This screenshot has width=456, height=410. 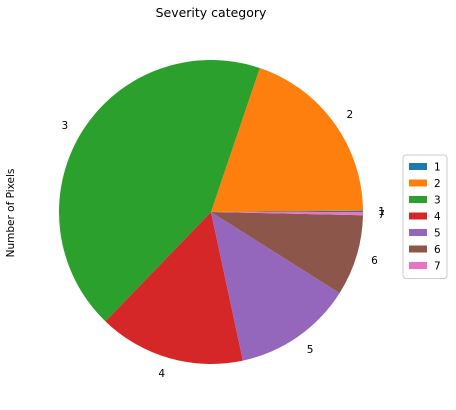 I want to click on slice-label-1: 1, so click(x=381, y=212).